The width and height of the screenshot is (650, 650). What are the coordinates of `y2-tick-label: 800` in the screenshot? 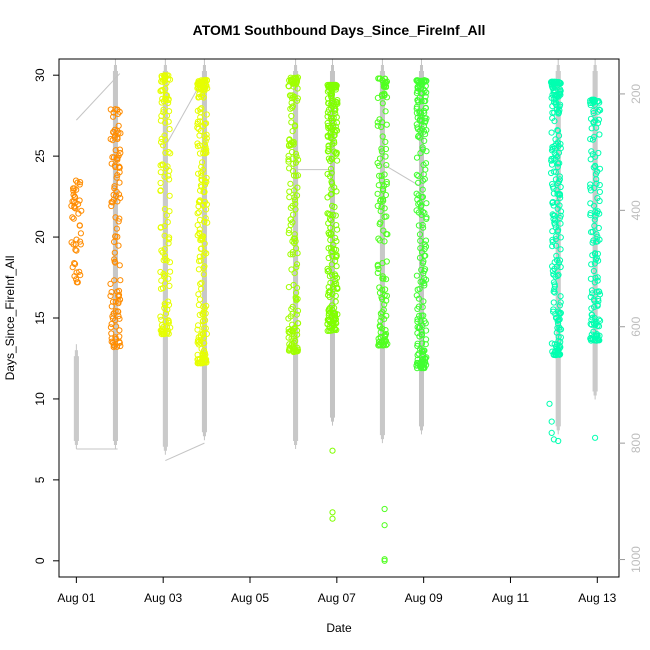 It's located at (636, 443).